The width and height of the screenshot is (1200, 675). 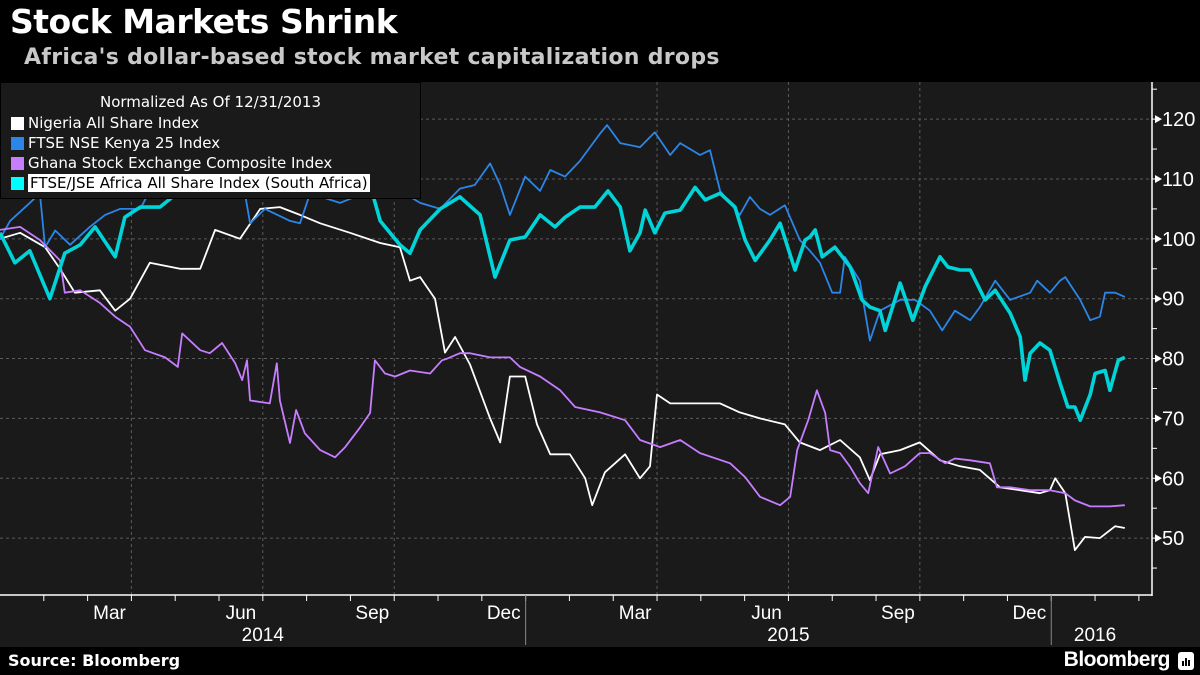 I want to click on legend-label: FTSE NSE Kenya 25 Index, so click(x=124, y=143).